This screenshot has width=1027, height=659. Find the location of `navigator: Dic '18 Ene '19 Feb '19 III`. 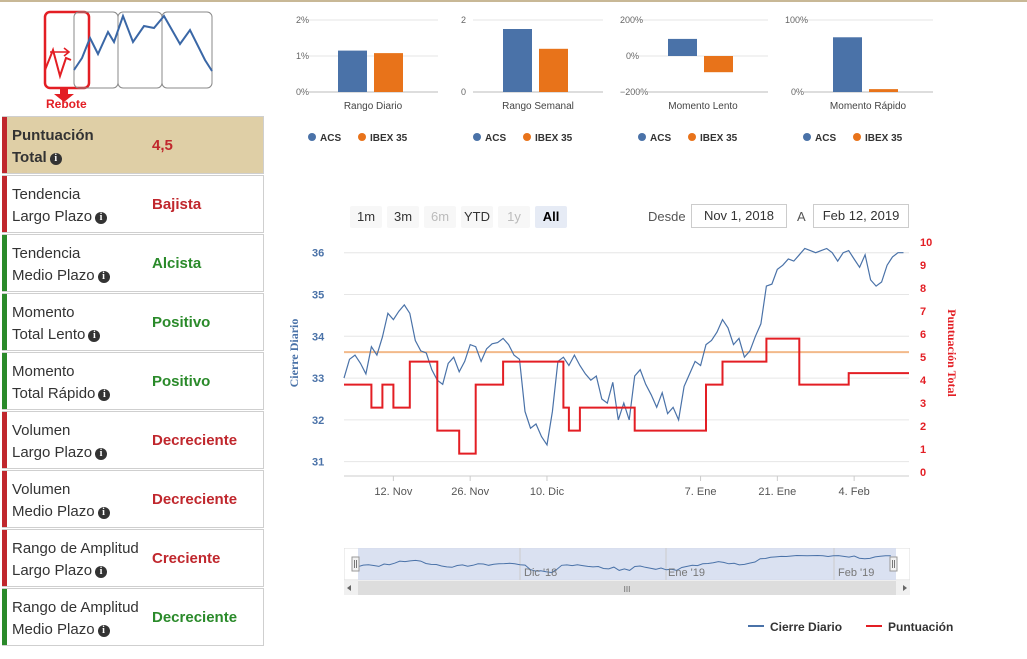

navigator: Dic '18 Ene '19 Feb '19 III is located at coordinates (627, 572).